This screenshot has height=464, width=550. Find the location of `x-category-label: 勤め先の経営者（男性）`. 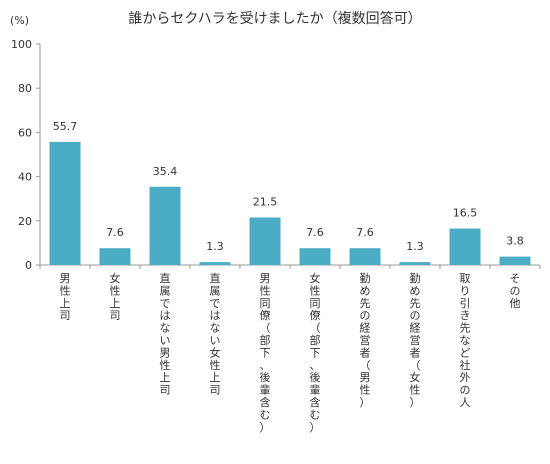

x-category-label: 勤め先の経営者（男性） is located at coordinates (365, 340).